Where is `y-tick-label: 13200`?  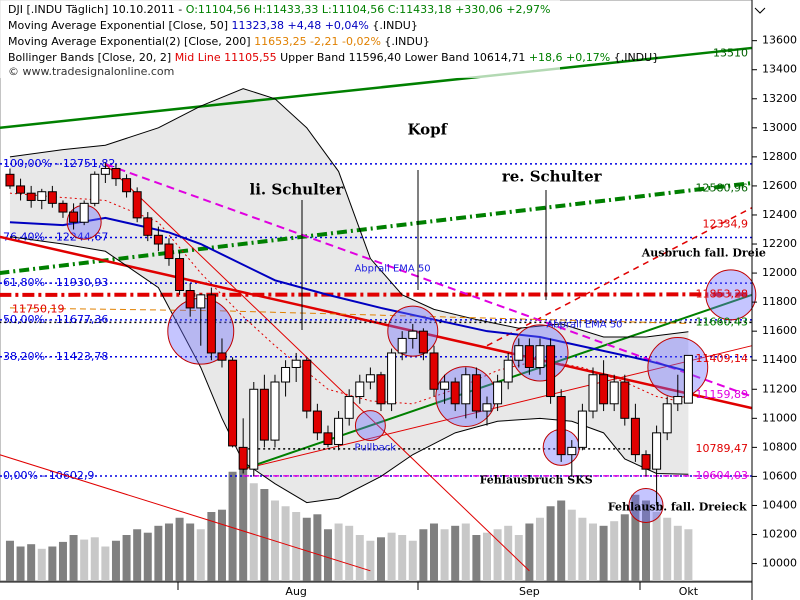 y-tick-label: 13200 is located at coordinates (779, 98).